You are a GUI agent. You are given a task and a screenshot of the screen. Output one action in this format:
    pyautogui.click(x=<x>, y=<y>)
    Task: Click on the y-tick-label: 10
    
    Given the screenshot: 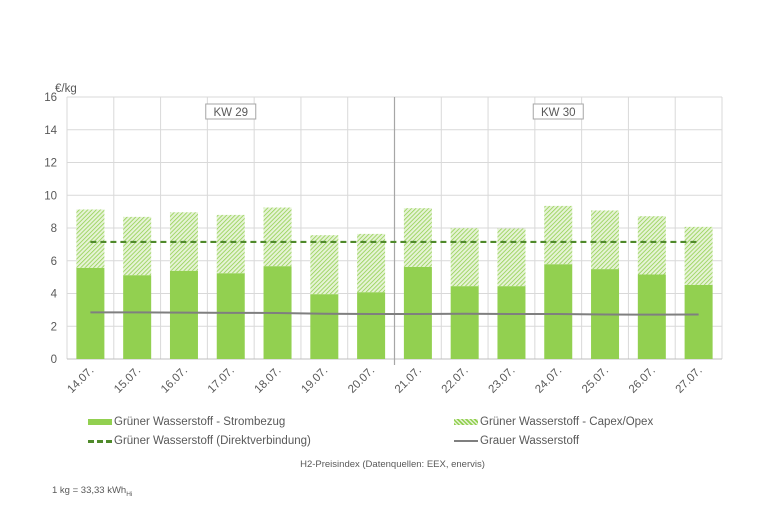 What is the action you would take?
    pyautogui.click(x=50, y=196)
    